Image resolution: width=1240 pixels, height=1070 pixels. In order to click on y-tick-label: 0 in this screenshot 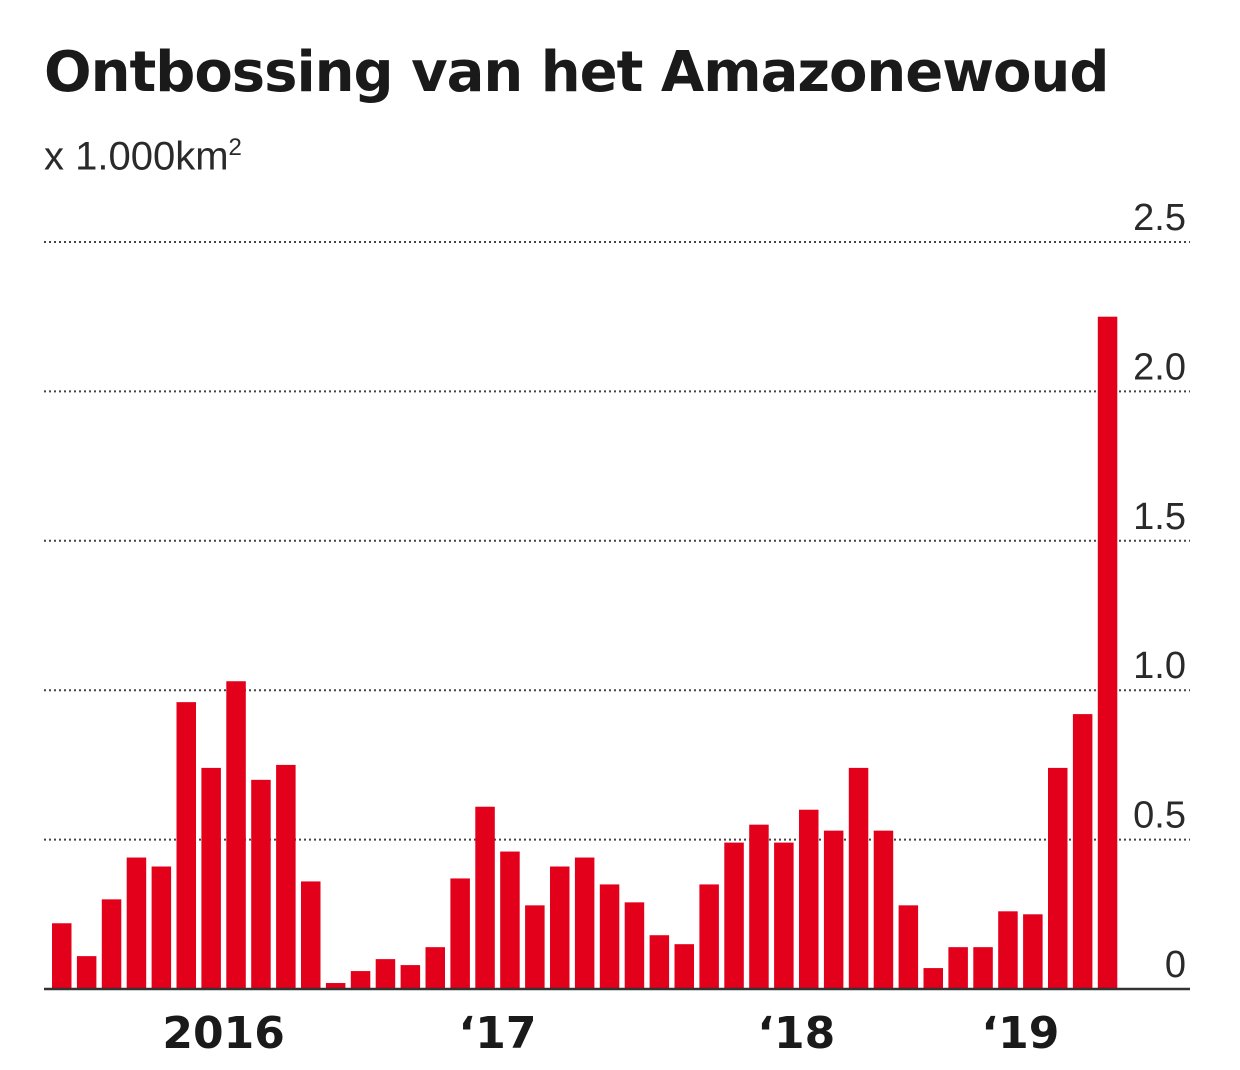, I will do `click(1175, 965)`.